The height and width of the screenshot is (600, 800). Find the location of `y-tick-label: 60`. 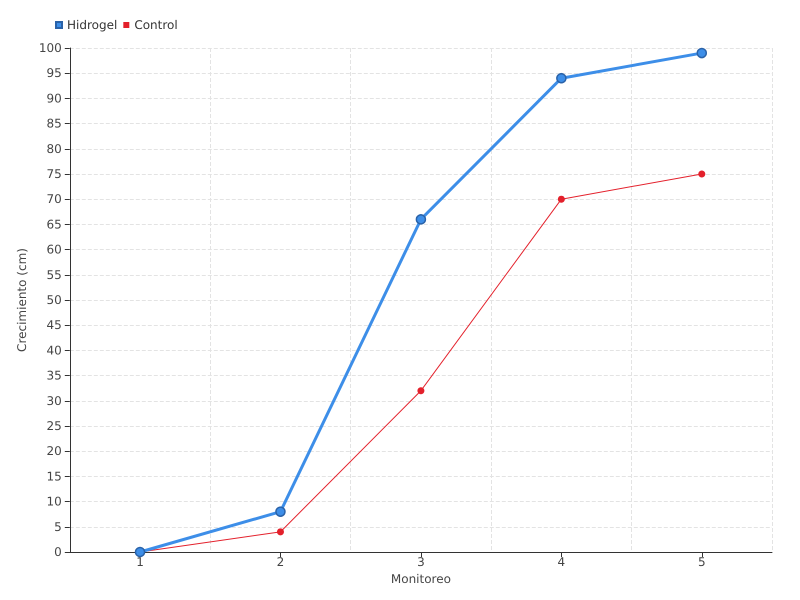

y-tick-label: 60 is located at coordinates (54, 249).